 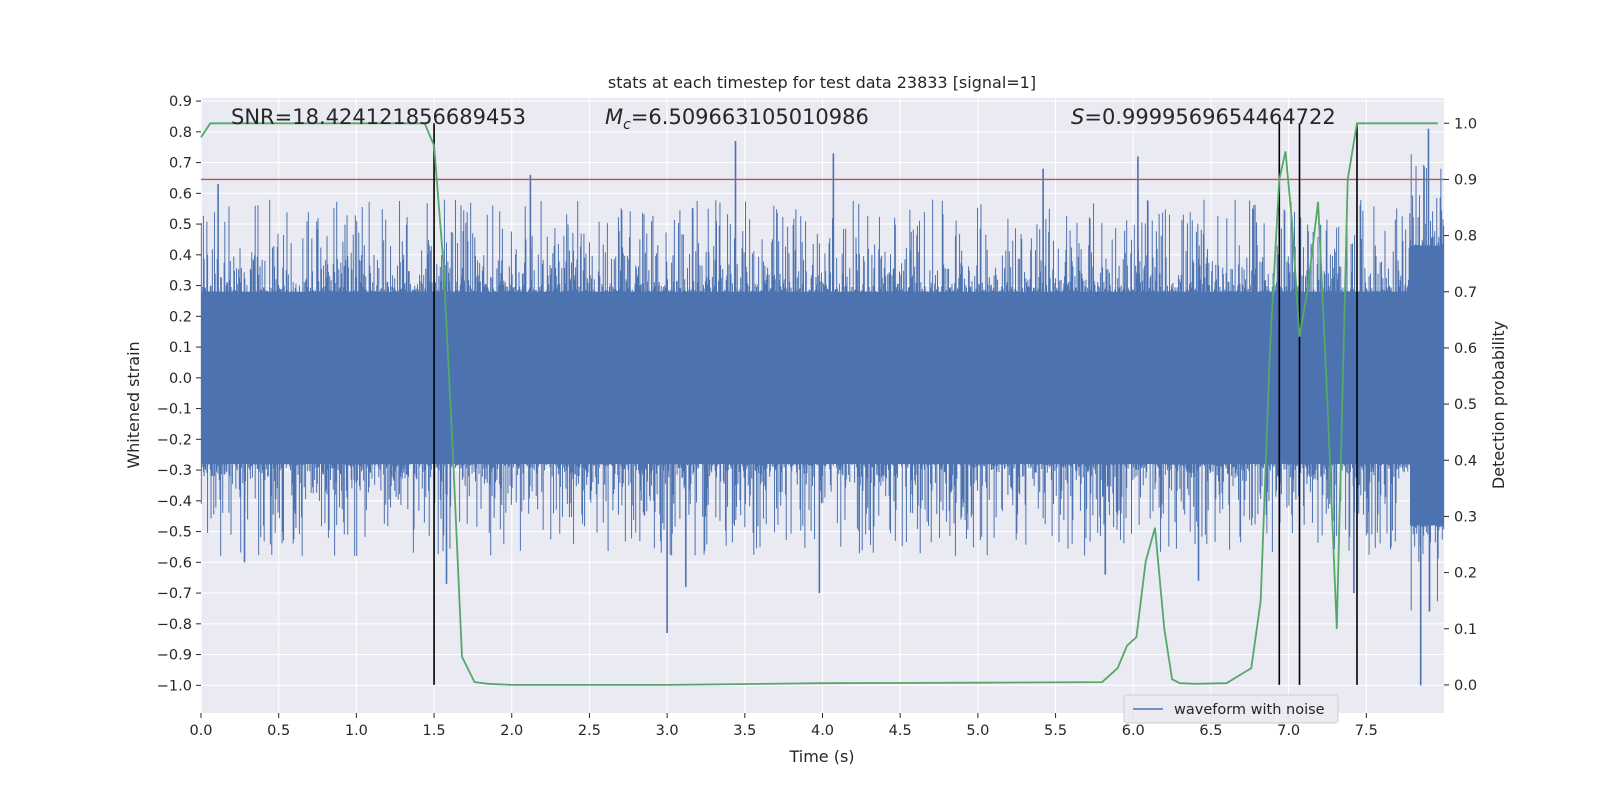 I want to click on legend: waveform with noise, so click(x=1231, y=709).